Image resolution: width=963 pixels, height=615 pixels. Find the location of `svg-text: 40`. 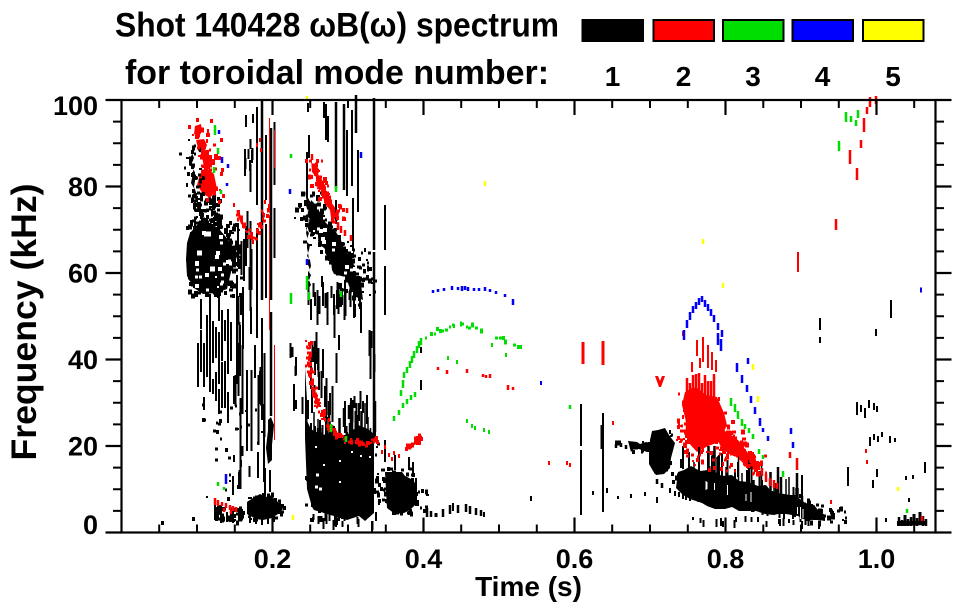

svg-text: 40 is located at coordinates (83, 360).